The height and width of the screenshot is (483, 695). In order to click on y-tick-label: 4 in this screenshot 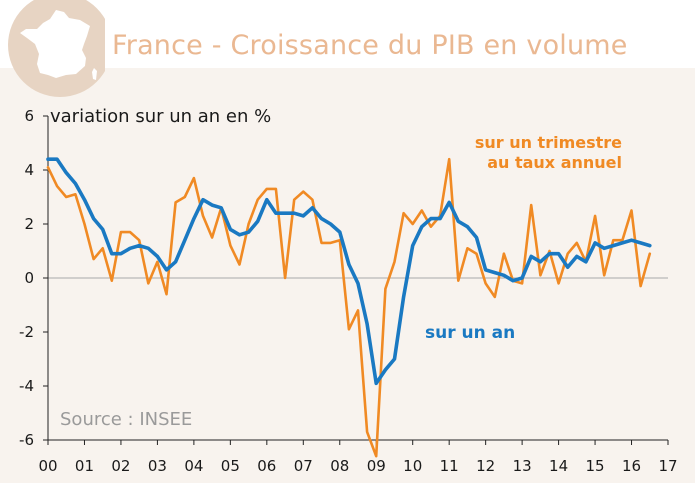, I will do `click(29, 170)`.